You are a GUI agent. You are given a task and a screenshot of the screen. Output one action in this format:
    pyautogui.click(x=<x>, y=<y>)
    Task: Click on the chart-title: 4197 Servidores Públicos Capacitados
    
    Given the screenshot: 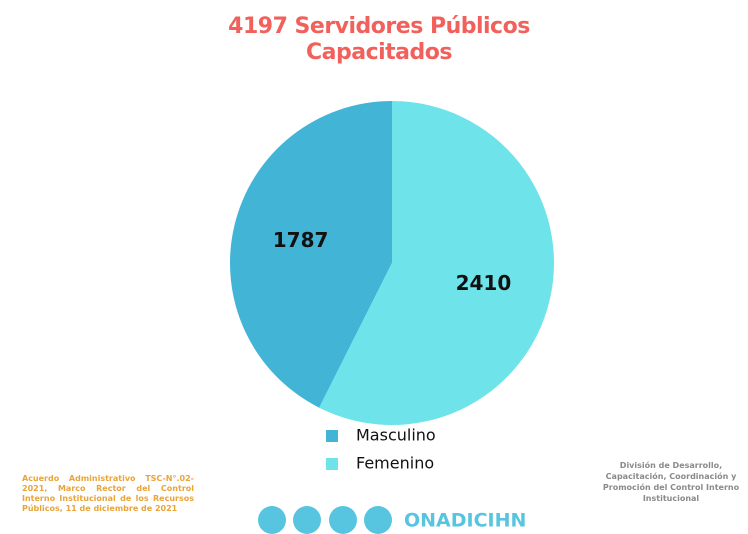 What is the action you would take?
    pyautogui.click(x=379, y=39)
    